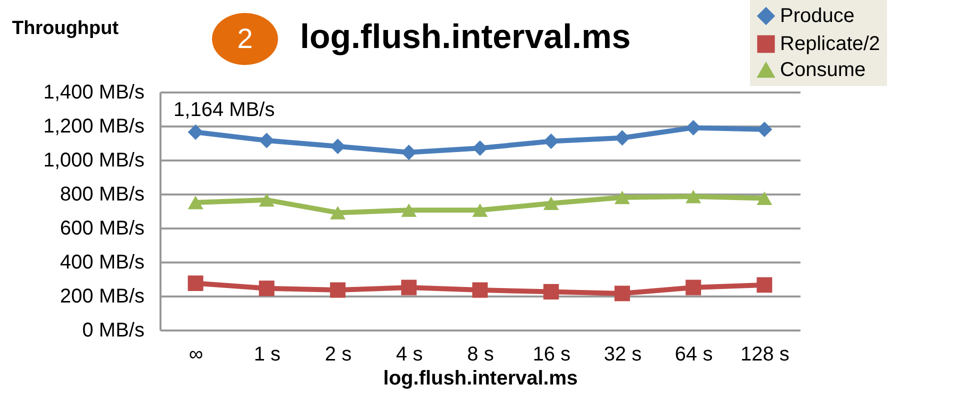 This screenshot has height=406, width=963. Describe the element at coordinates (623, 355) in the screenshot. I see `x-tick-label: 32 s` at that location.